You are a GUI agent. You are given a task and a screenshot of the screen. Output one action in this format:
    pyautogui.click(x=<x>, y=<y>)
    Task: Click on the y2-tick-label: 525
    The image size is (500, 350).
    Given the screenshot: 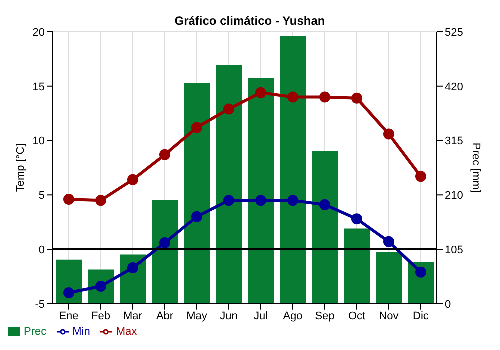 What is the action you would take?
    pyautogui.click(x=454, y=32)
    